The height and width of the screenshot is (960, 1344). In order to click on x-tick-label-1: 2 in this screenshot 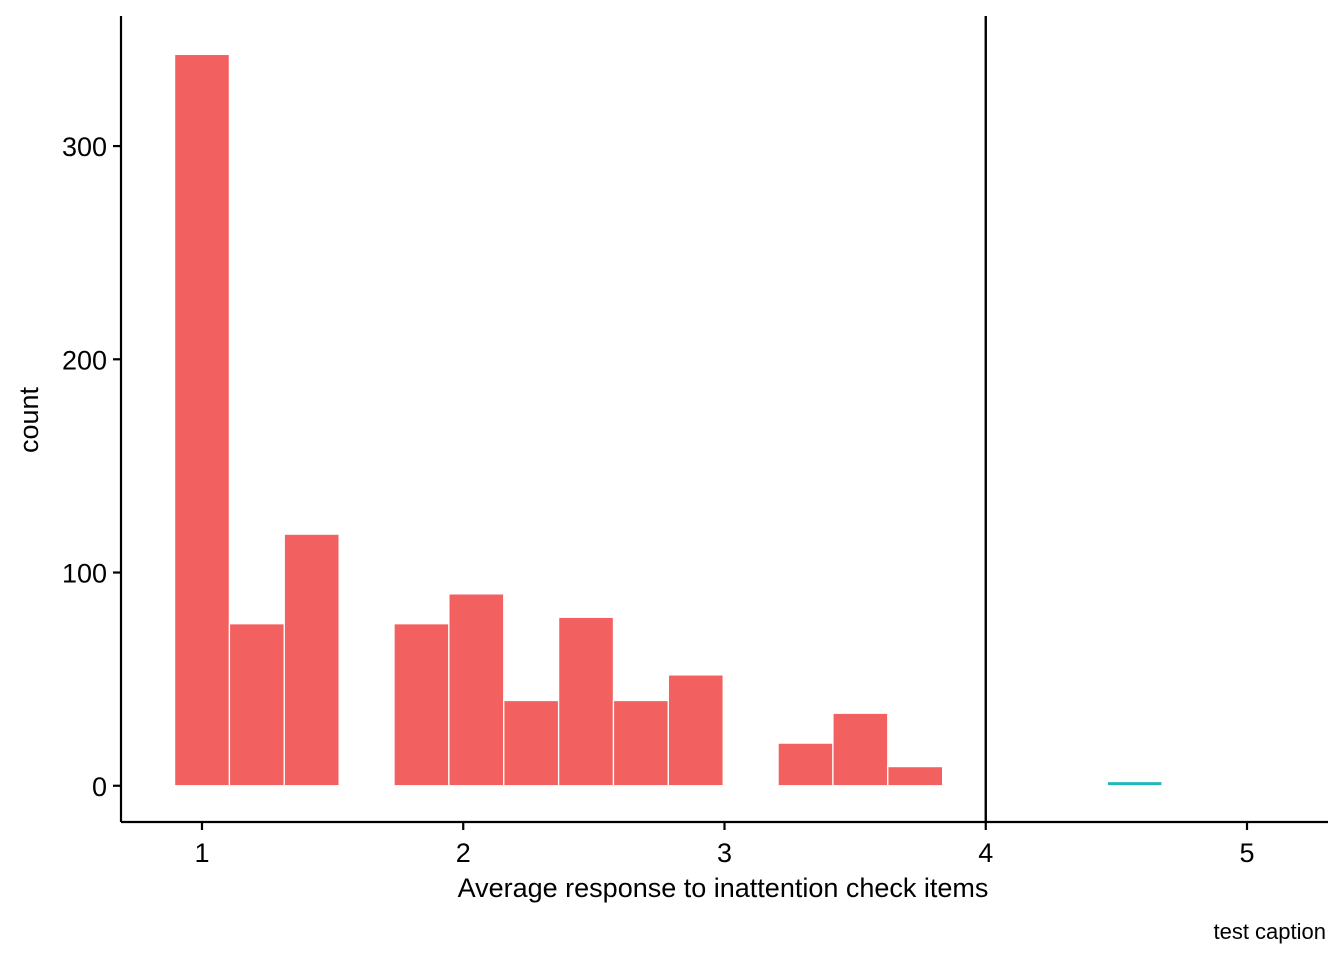, I will do `click(463, 853)`.